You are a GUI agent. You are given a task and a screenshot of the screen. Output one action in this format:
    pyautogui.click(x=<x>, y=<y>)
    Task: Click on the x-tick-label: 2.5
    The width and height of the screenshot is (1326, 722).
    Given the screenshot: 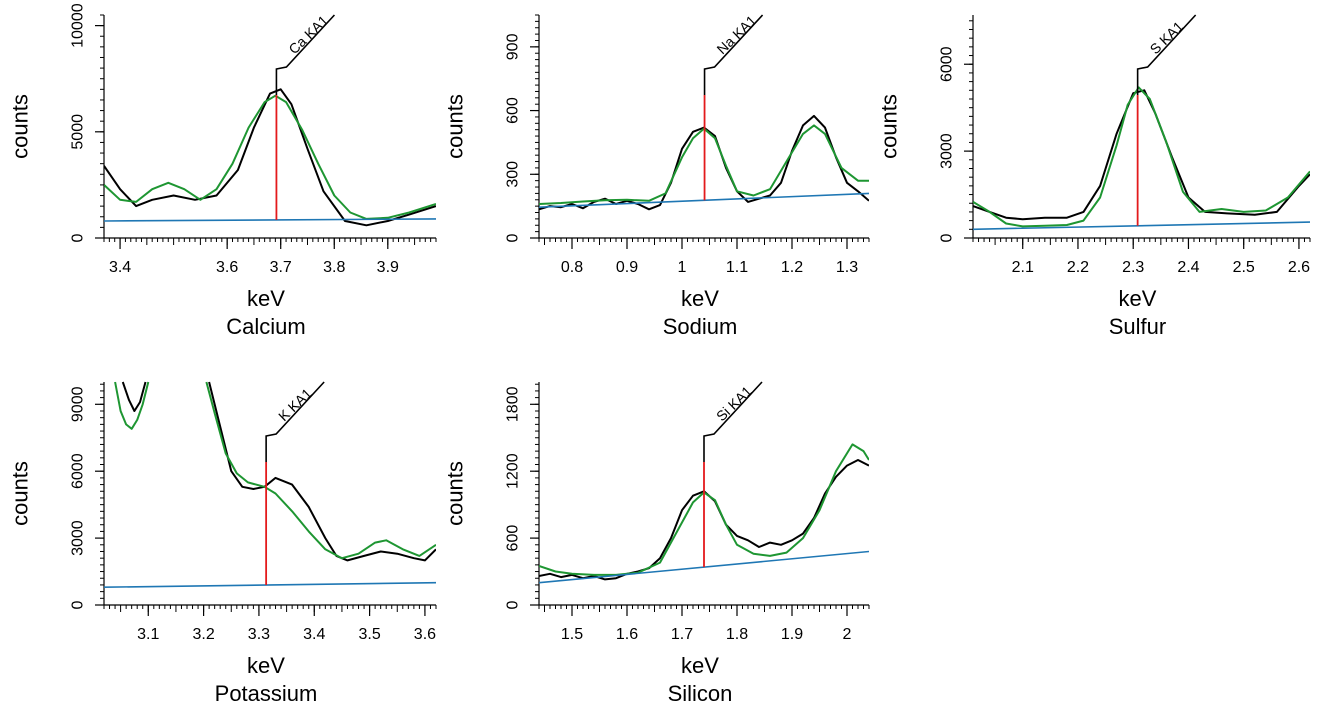 What is the action you would take?
    pyautogui.click(x=1244, y=267)
    